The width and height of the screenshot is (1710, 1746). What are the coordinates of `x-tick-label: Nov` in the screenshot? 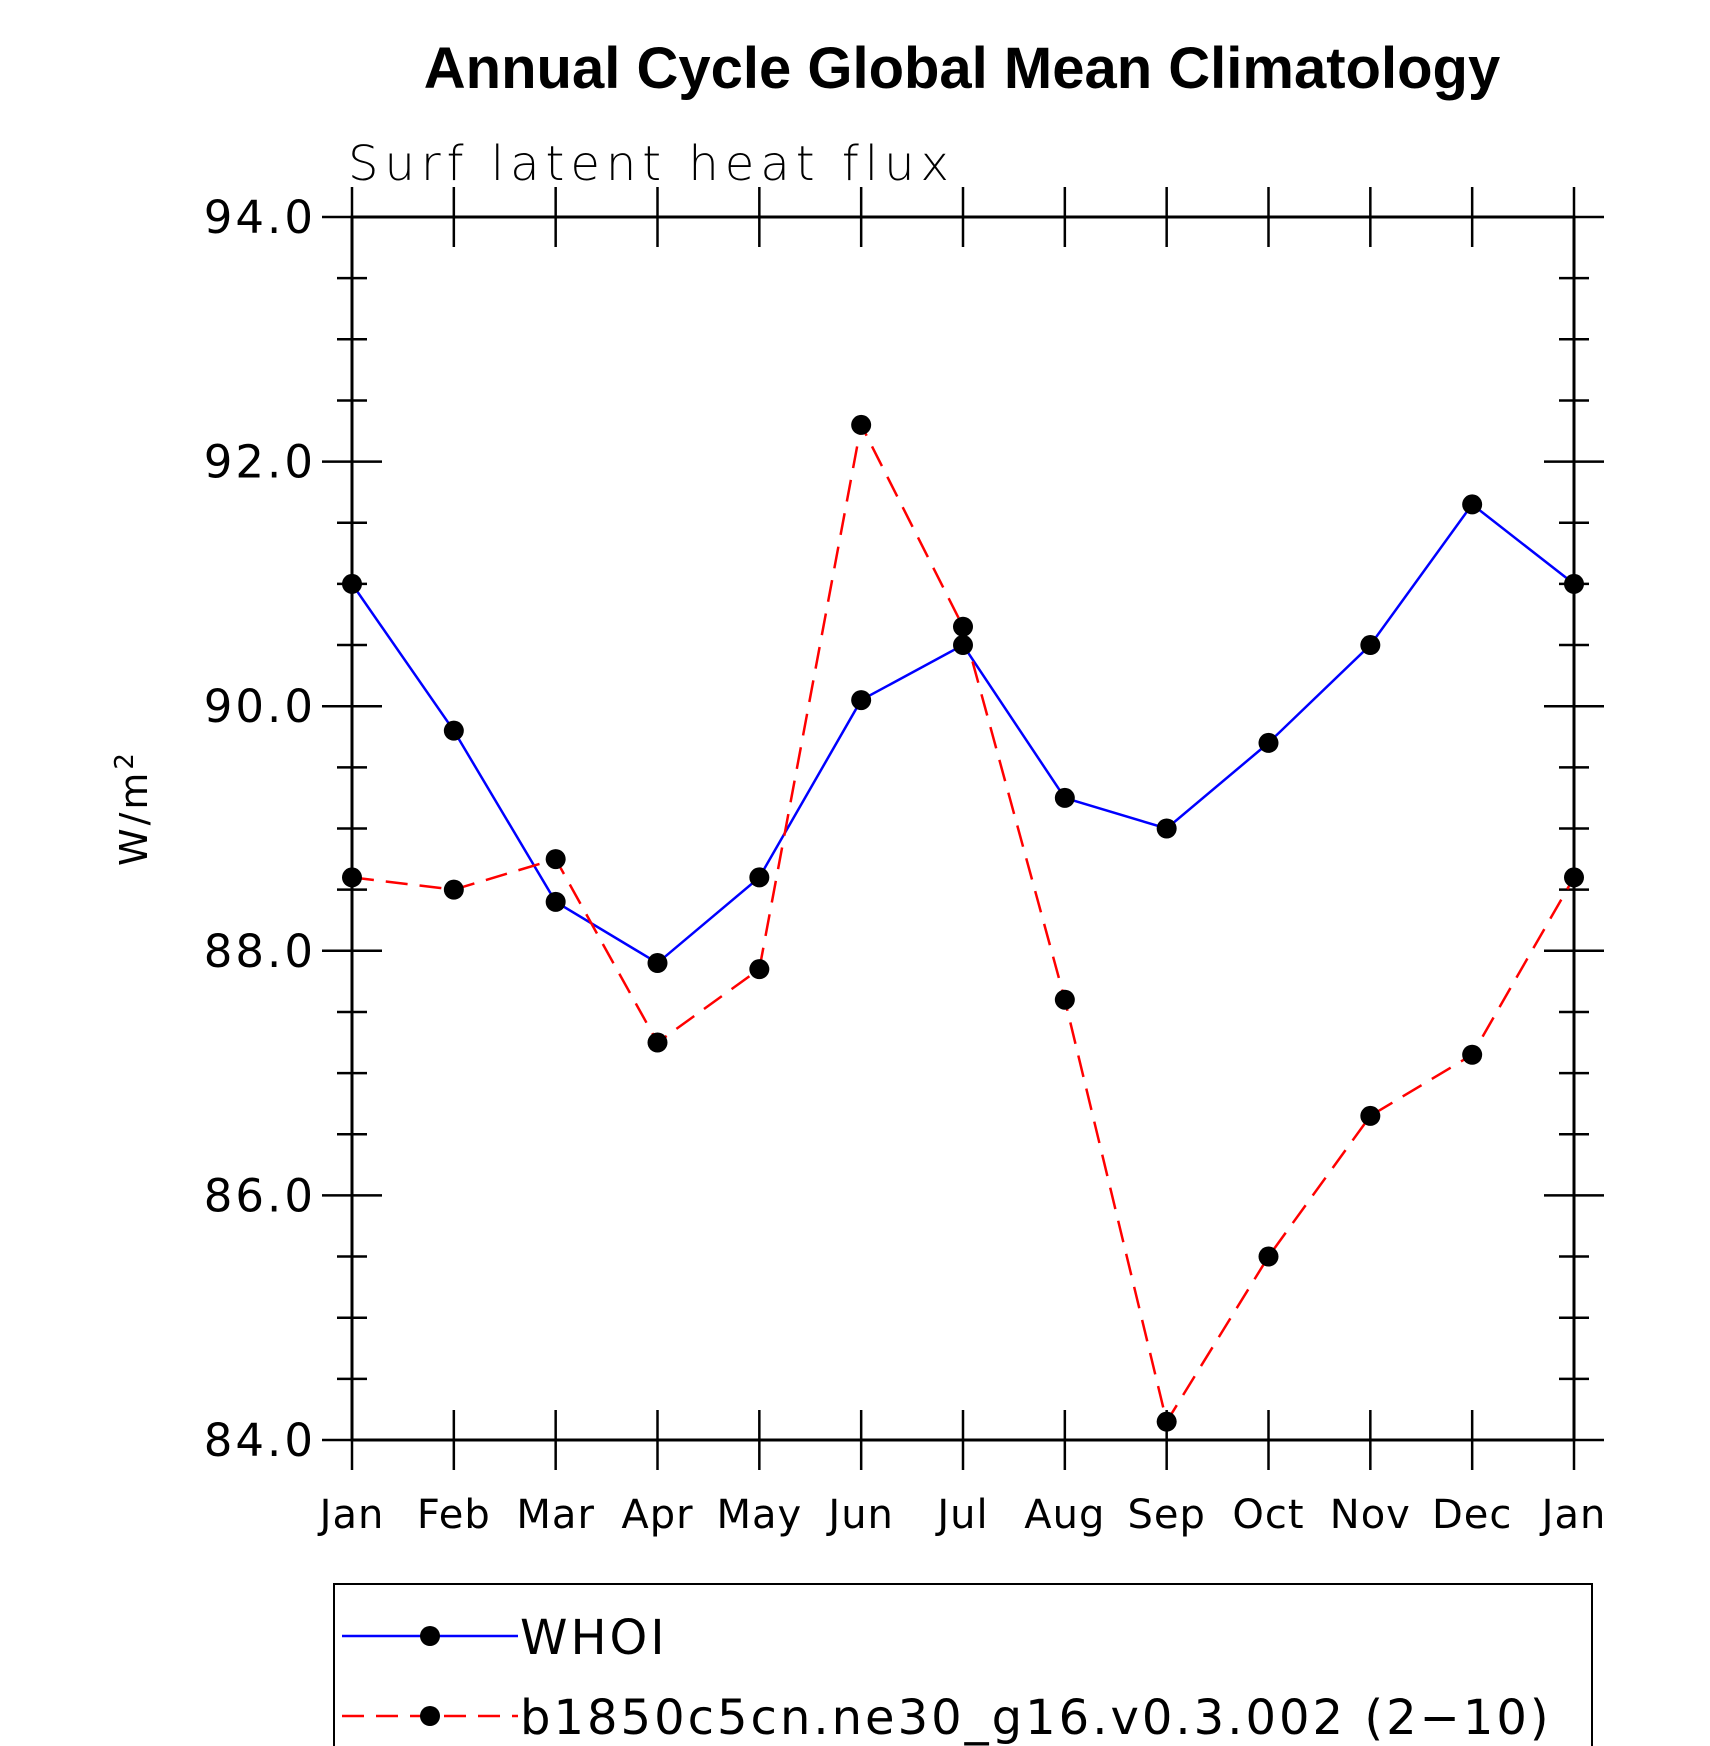 It's located at (1370, 1515).